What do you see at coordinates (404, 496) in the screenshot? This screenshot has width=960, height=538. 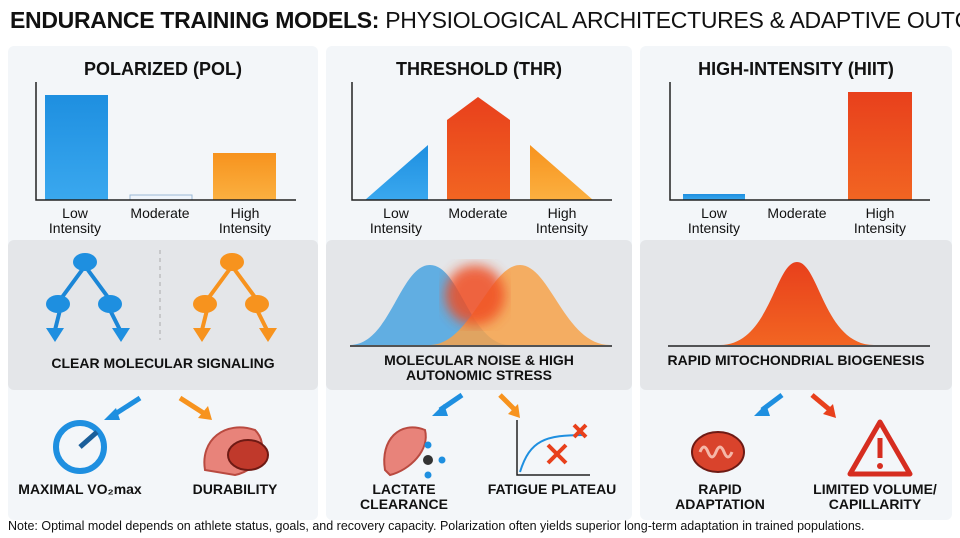 I see `outcome-label: LACTATE CLEARANCE` at bounding box center [404, 496].